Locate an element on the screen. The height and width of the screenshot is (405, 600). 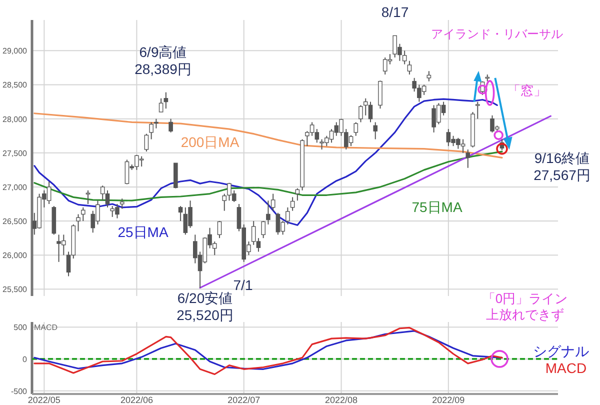
x-tick-label: 2022/06 is located at coordinates (136, 400).